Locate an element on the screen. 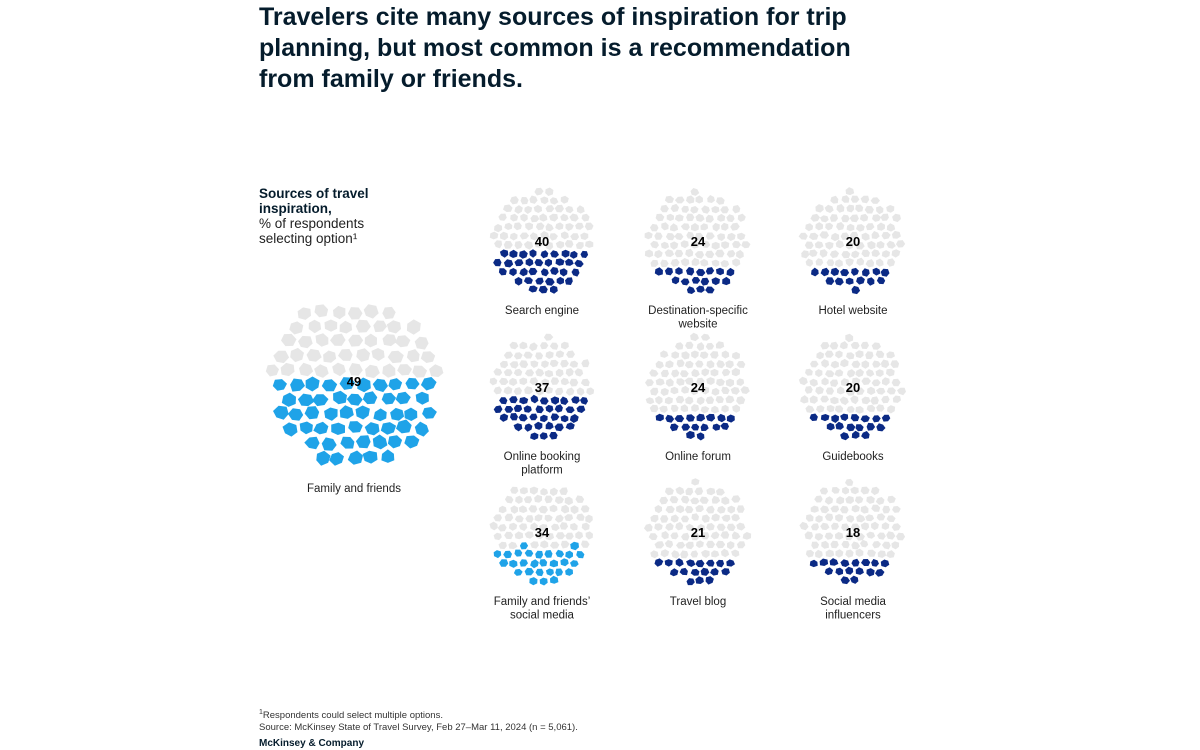 The height and width of the screenshot is (750, 1200). category-label-travel-blog: Travel blog is located at coordinates (698, 602).